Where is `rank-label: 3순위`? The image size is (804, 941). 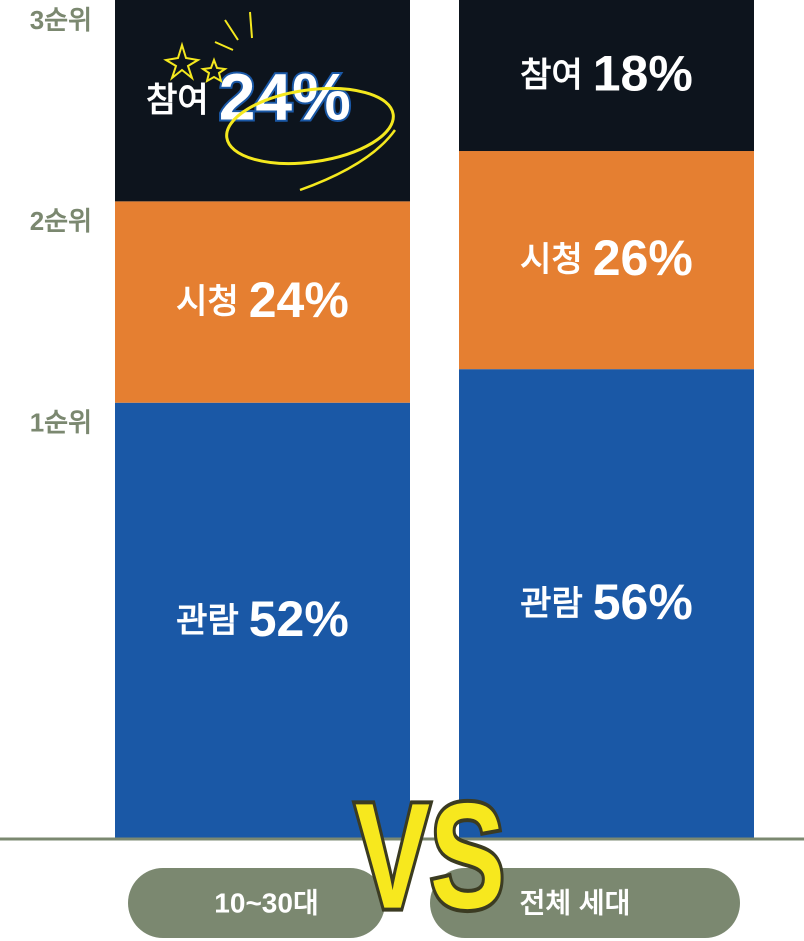 rank-label: 3순위 is located at coordinates (61, 20).